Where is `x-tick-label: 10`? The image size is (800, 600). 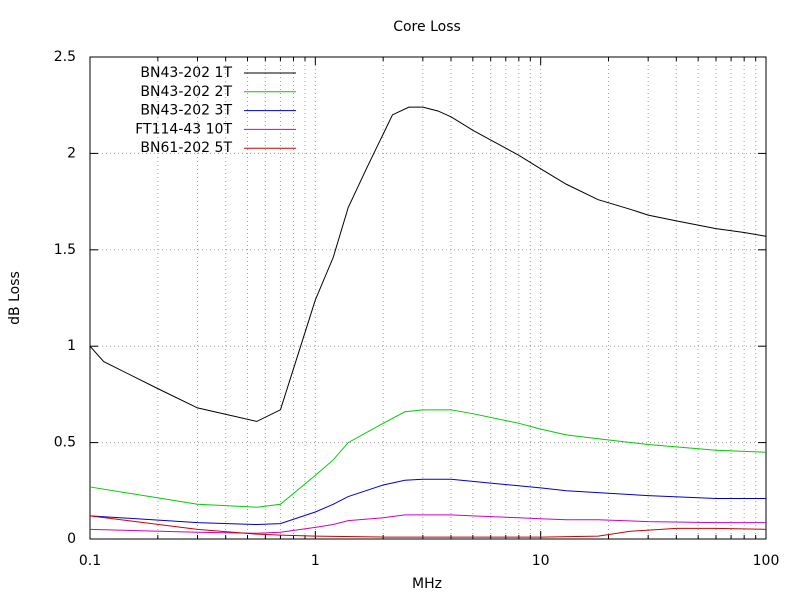
x-tick-label: 10 is located at coordinates (541, 561).